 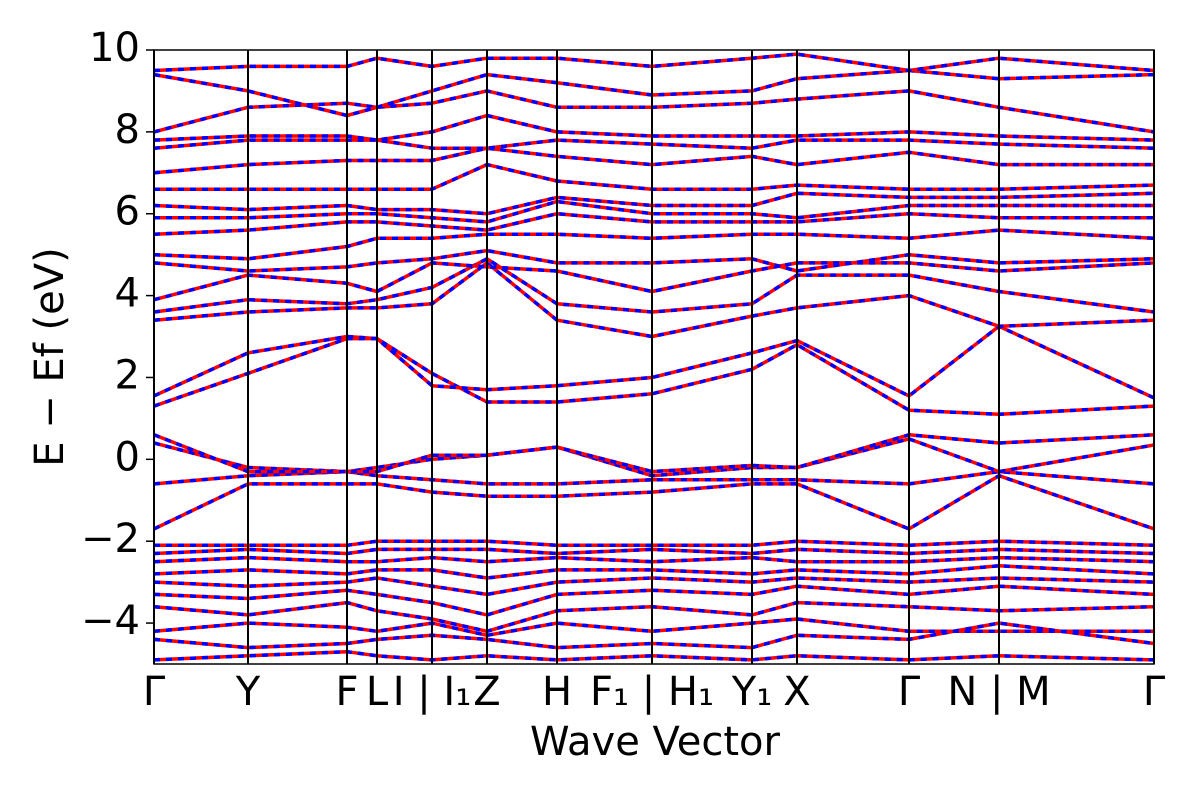 I want to click on x-tick-label: X, so click(x=796, y=692).